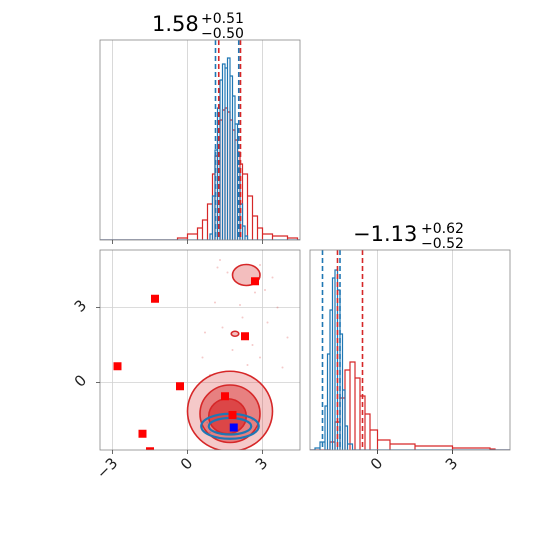 This screenshot has height=550, width=550. Describe the element at coordinates (222, 34) in the screenshot. I see `param-0-minus-error: −0.50` at that location.